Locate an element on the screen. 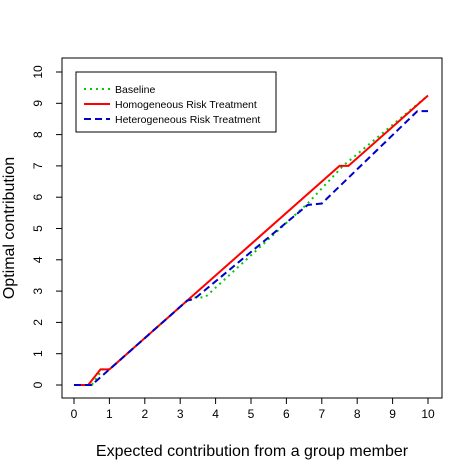  x-axis: 0 1 2 3 4 5 6 7 8 9 10 is located at coordinates (253, 409).